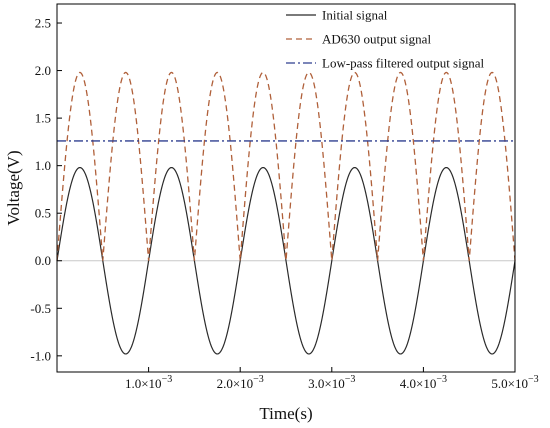  What do you see at coordinates (40, 308) in the screenshot?
I see `y-tick-label: -0.5` at bounding box center [40, 308].